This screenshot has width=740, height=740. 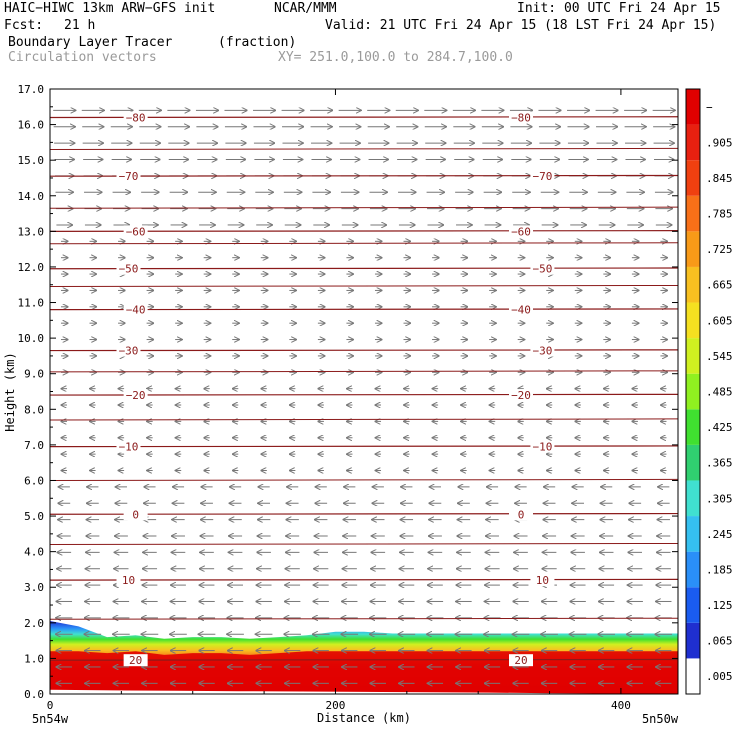 What do you see at coordinates (90, 42) in the screenshot?
I see `field-title: Boundary Layer Tracer` at bounding box center [90, 42].